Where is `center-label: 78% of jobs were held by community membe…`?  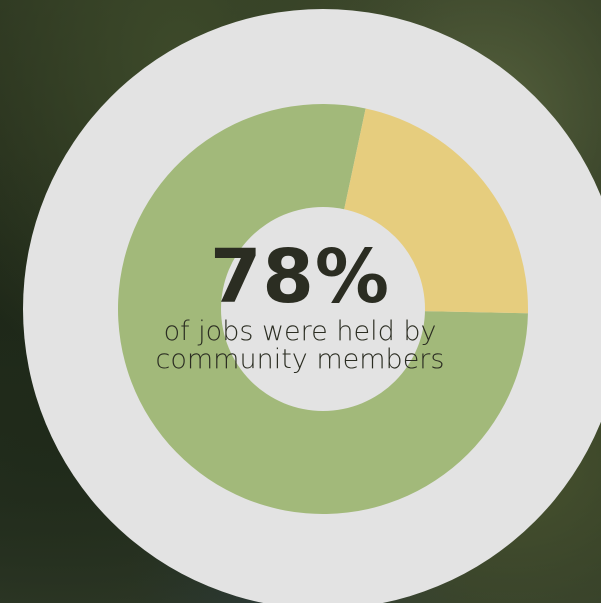 center-label: 78% of jobs were held by community membe… is located at coordinates (300, 306).